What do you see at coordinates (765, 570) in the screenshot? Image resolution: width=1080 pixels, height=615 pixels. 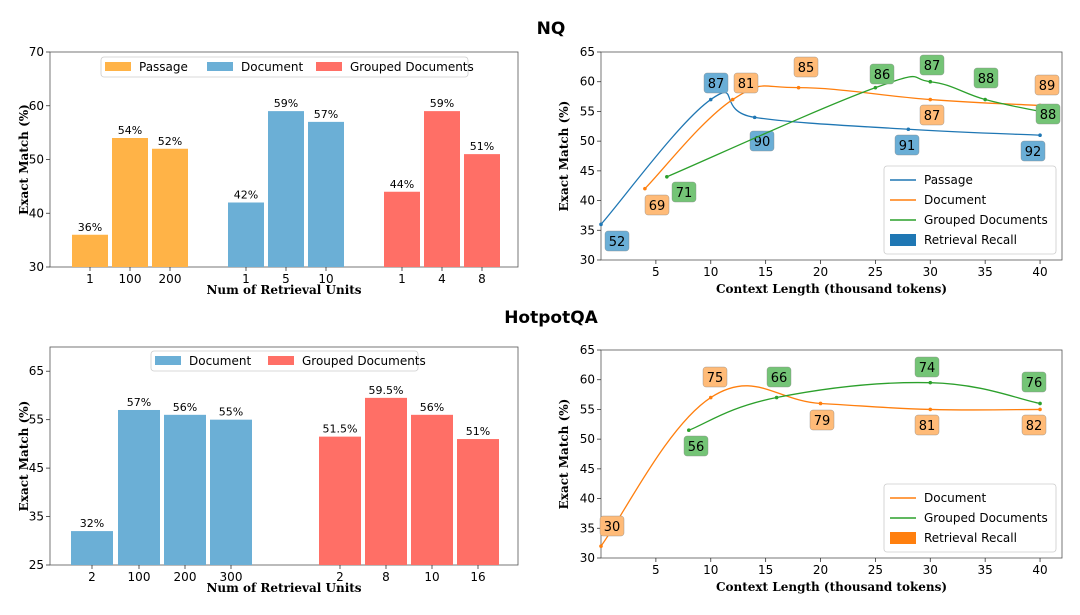 I see `x-tick-label: 15` at bounding box center [765, 570].